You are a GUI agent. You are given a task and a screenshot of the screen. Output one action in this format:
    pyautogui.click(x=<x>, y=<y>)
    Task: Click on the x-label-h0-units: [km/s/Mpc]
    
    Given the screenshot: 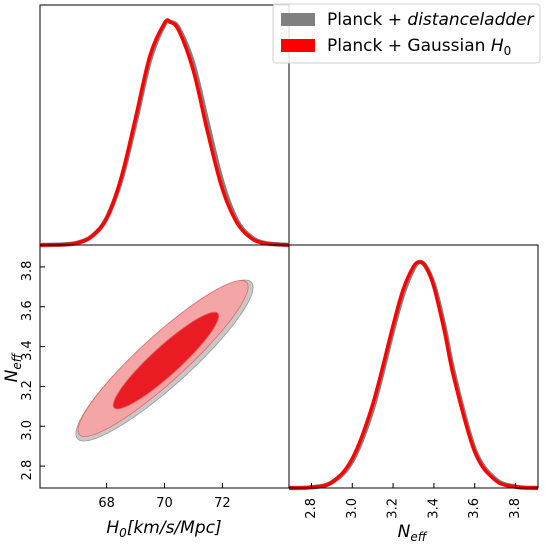 What is the action you would take?
    pyautogui.click(x=174, y=528)
    